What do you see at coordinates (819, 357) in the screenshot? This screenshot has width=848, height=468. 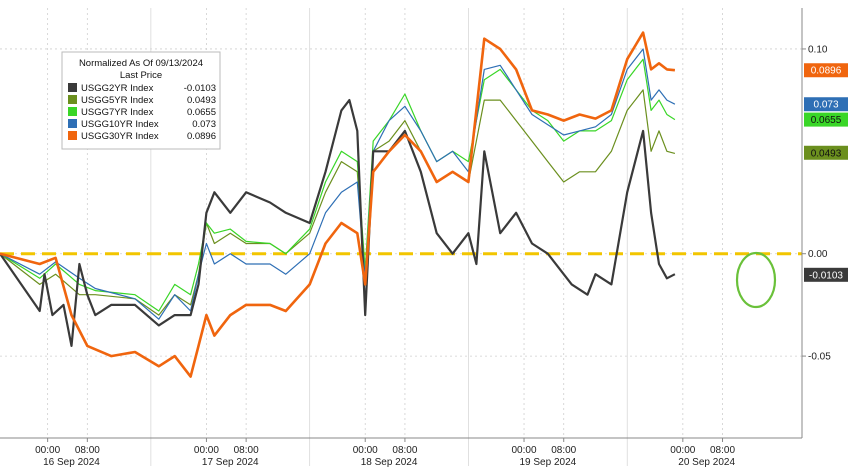 I see `y-tick-label: -0.05` at bounding box center [819, 357].